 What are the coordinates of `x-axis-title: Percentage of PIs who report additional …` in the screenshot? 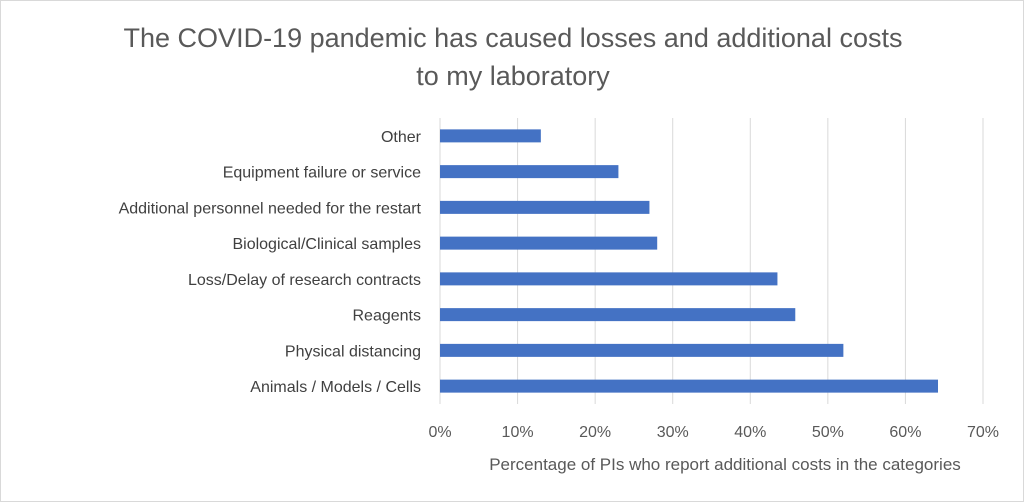 It's located at (725, 464).